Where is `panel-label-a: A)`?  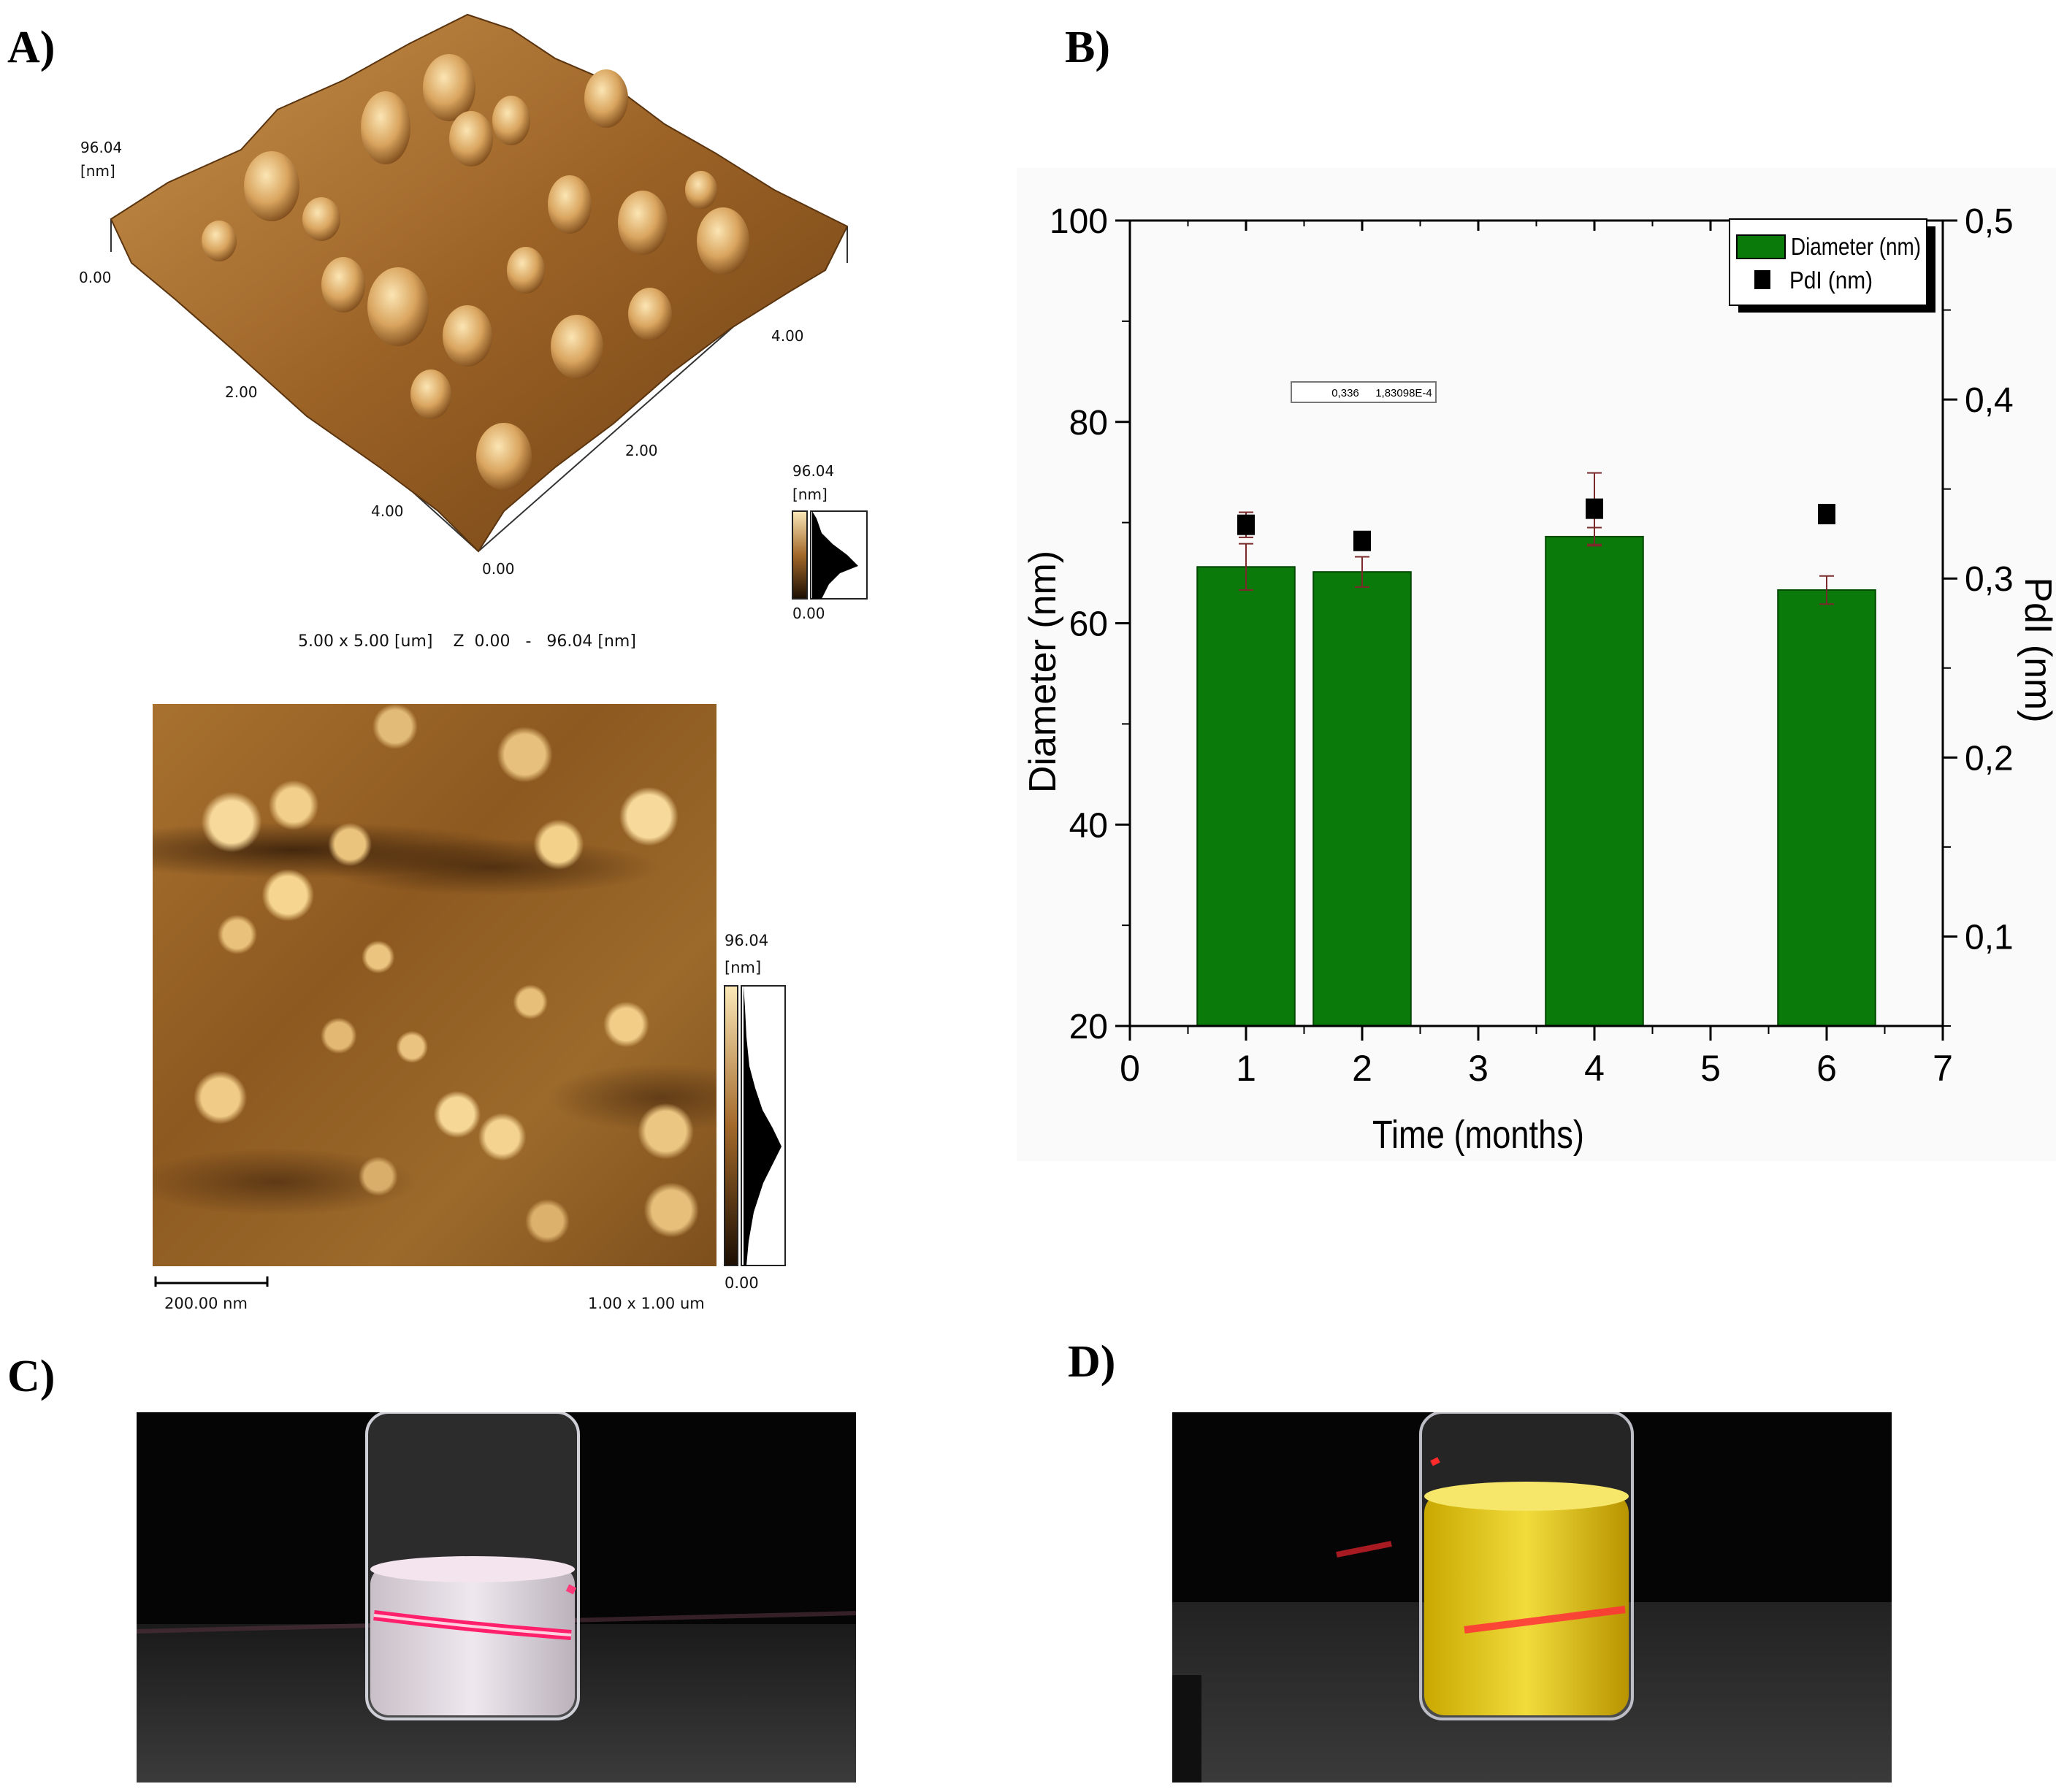 panel-label-a: A) is located at coordinates (31, 47).